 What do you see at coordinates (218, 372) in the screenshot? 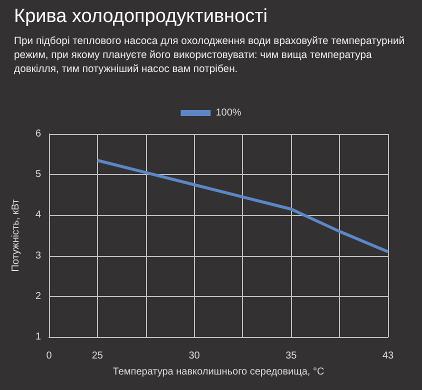
I see `x-axis-title: Температура навколишнього середовища, °C` at bounding box center [218, 372].